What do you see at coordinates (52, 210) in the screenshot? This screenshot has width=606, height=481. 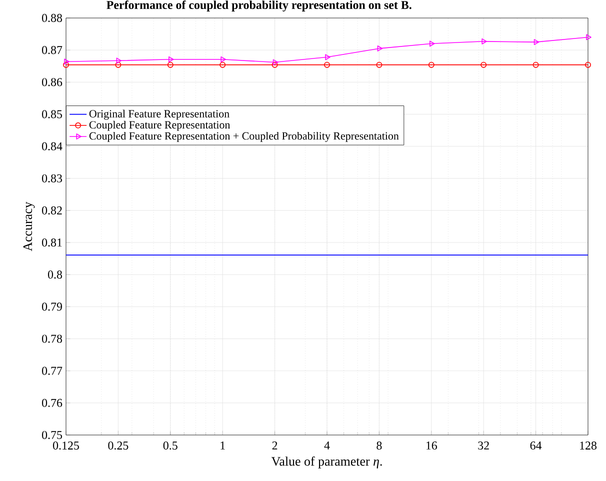 I see `y-tick-label: 0.82` at bounding box center [52, 210].